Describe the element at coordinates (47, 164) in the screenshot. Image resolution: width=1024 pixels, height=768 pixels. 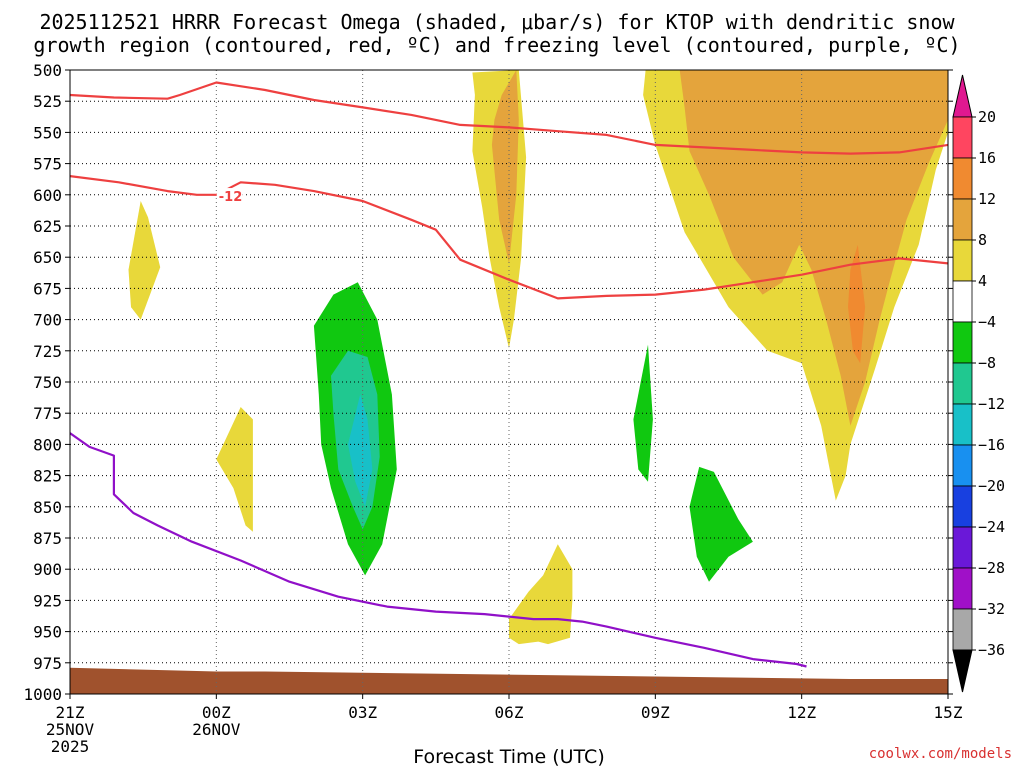
I see `y-tick-label: 575` at that location.